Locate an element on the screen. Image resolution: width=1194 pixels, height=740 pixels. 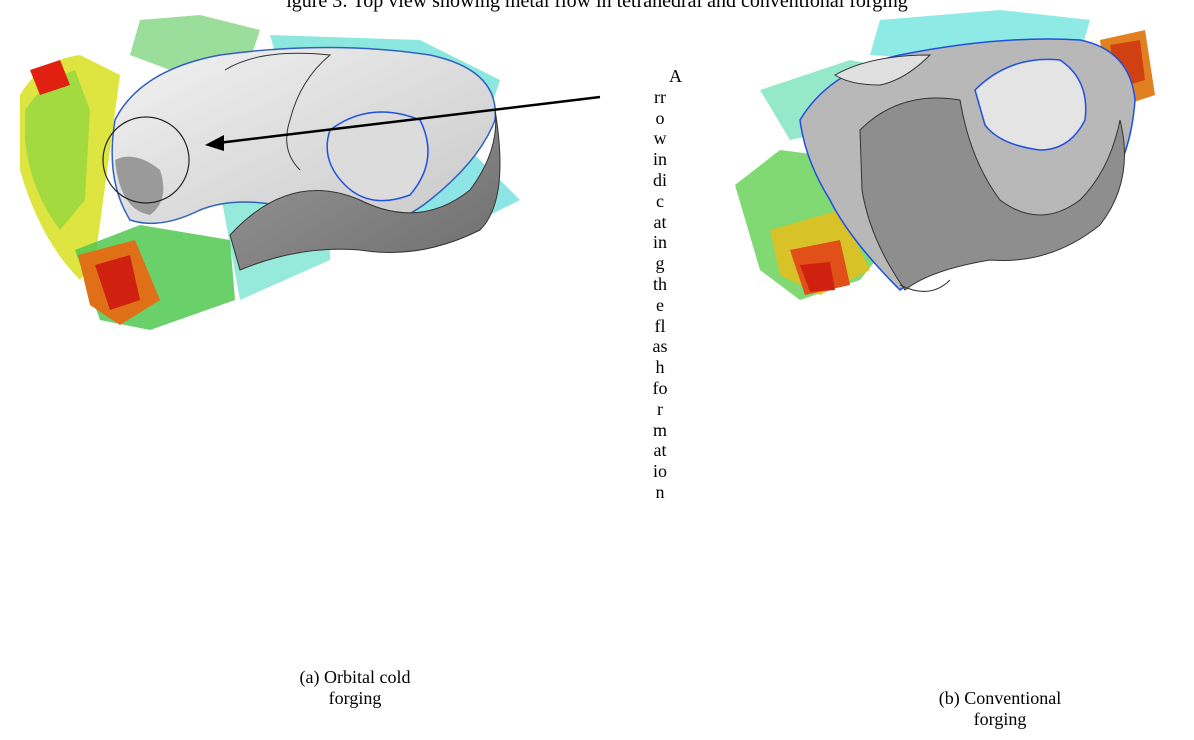
flash-indicator-arrow is located at coordinates (403, 123).